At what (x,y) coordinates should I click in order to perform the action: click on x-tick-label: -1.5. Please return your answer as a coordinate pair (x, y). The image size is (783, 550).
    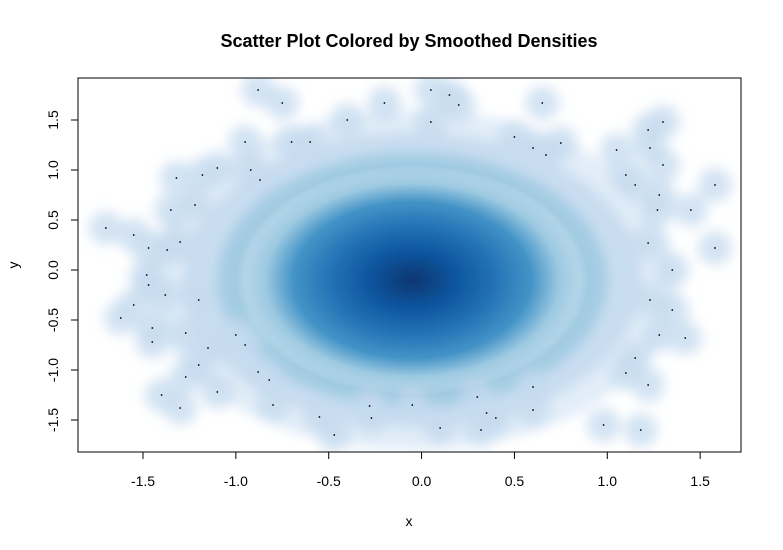
    Looking at the image, I should click on (143, 481).